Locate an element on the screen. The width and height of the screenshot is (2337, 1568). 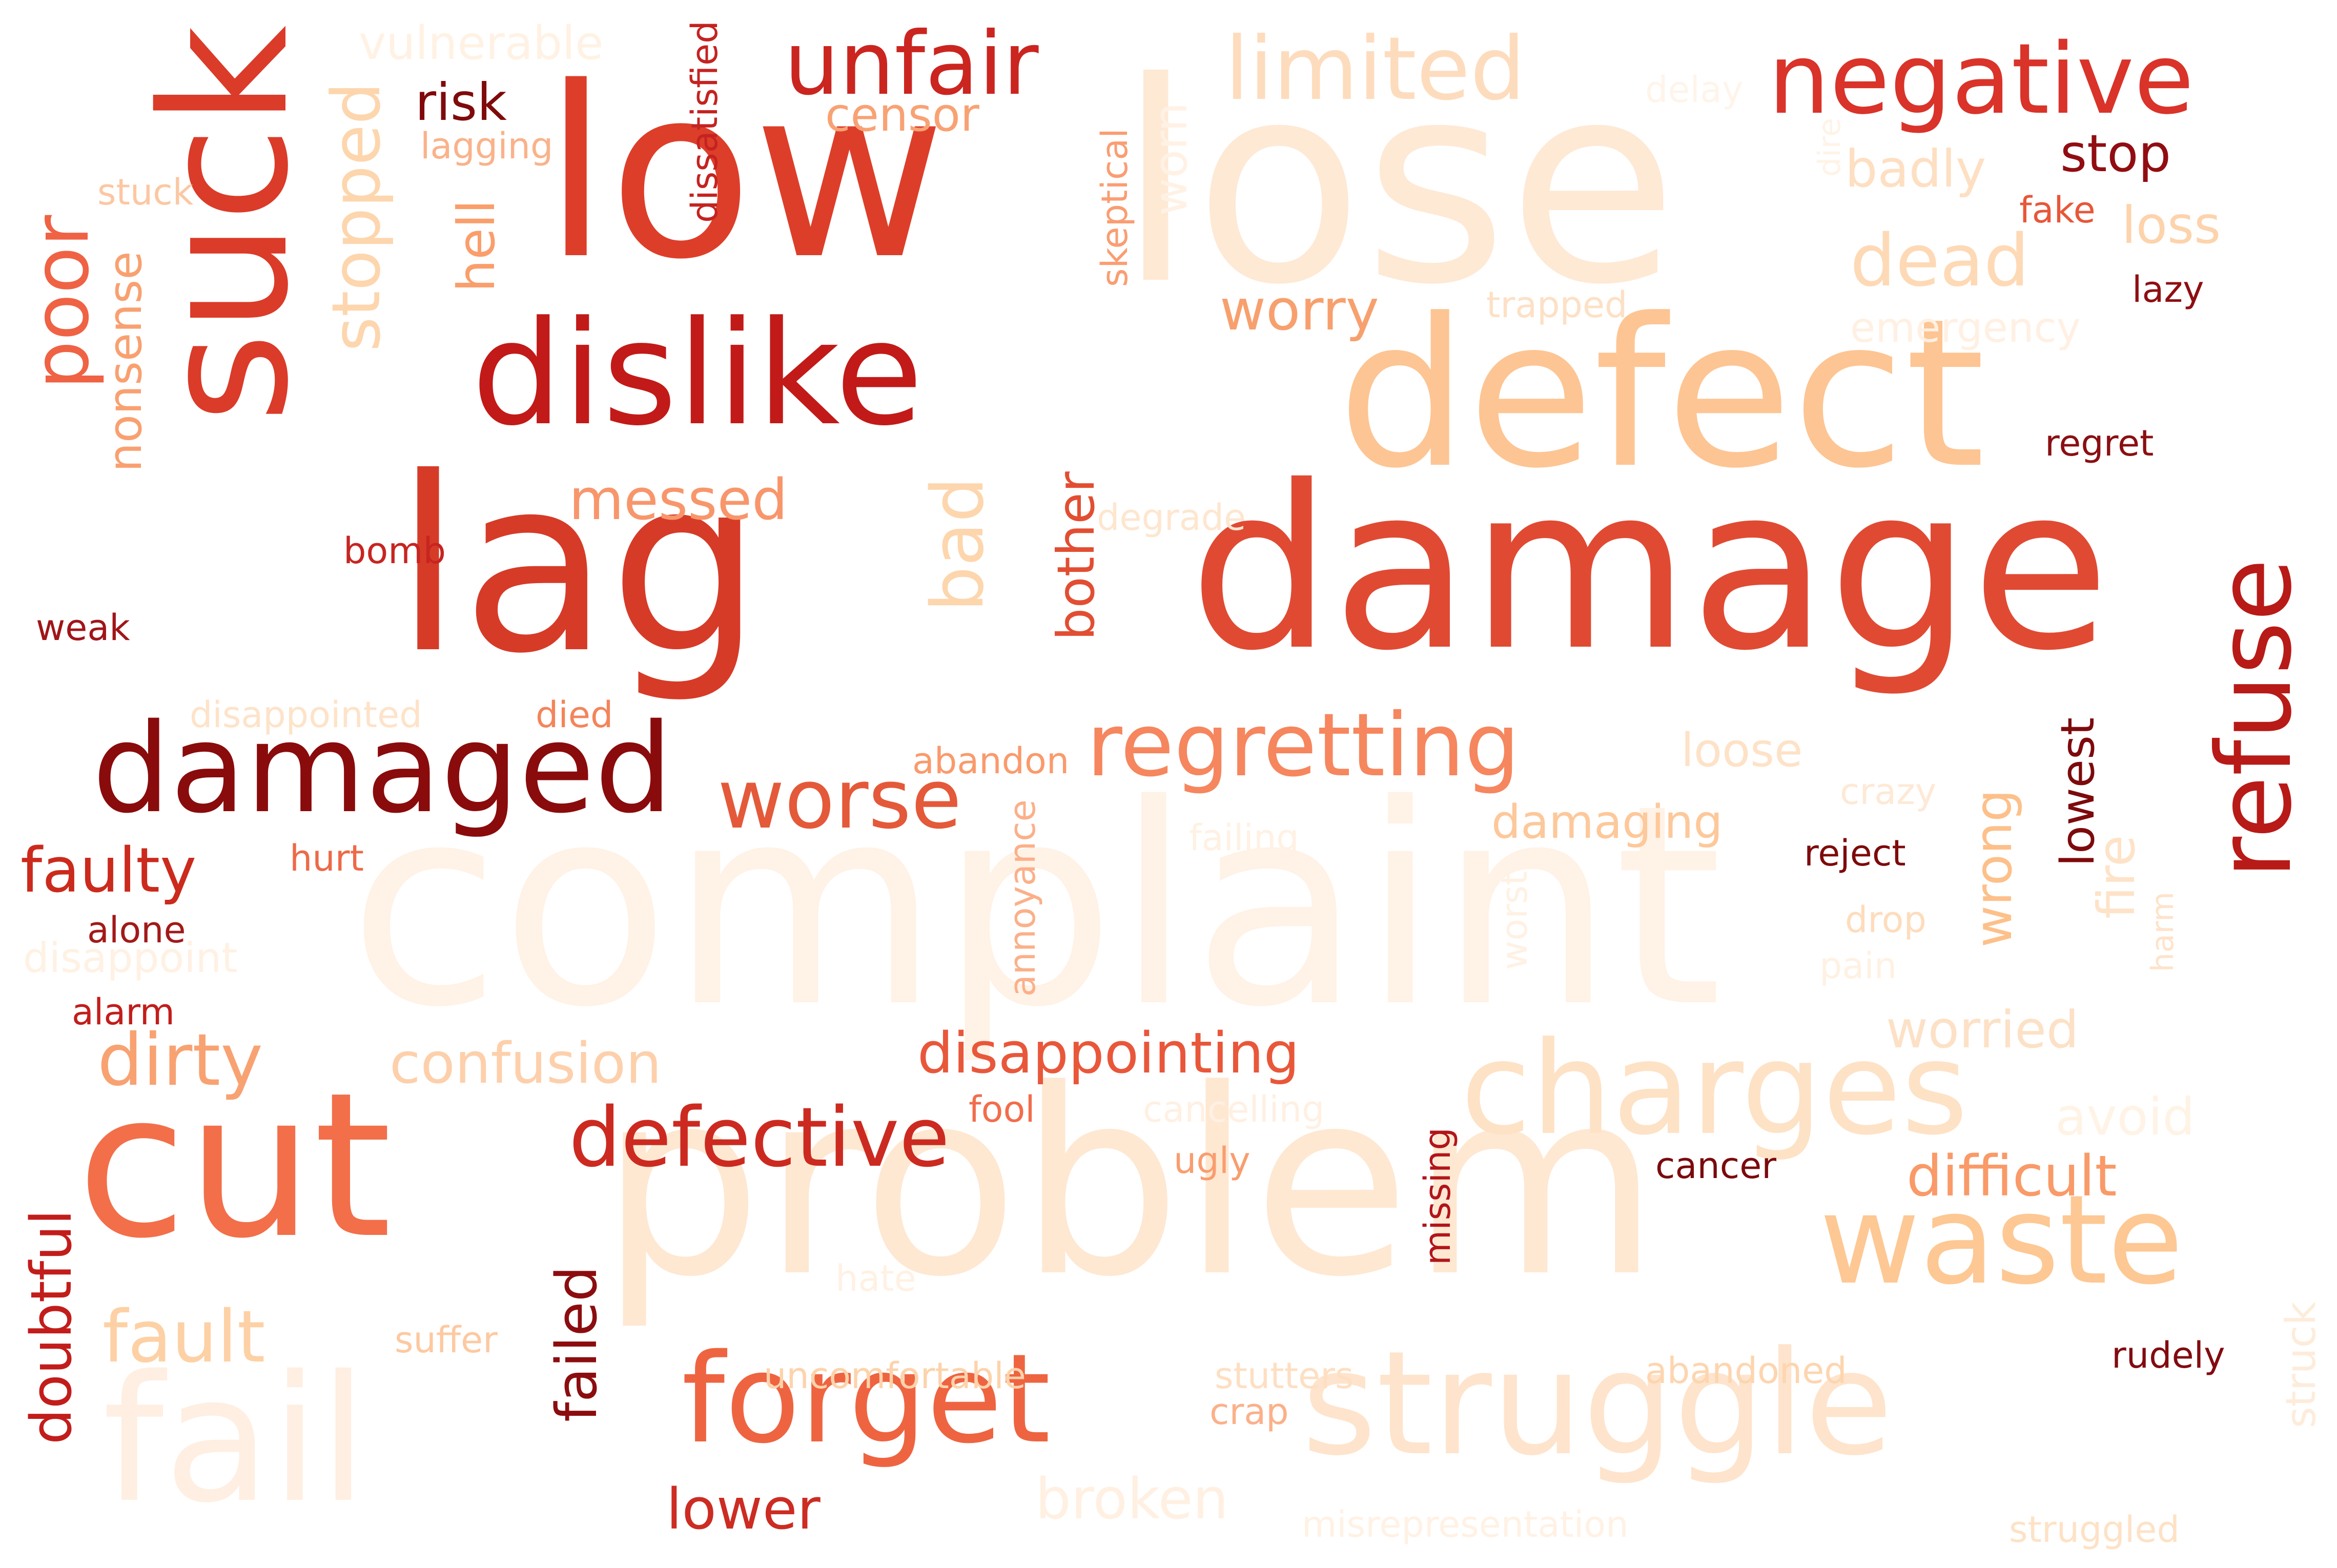
word-hurt: hurt is located at coordinates (327, 858).